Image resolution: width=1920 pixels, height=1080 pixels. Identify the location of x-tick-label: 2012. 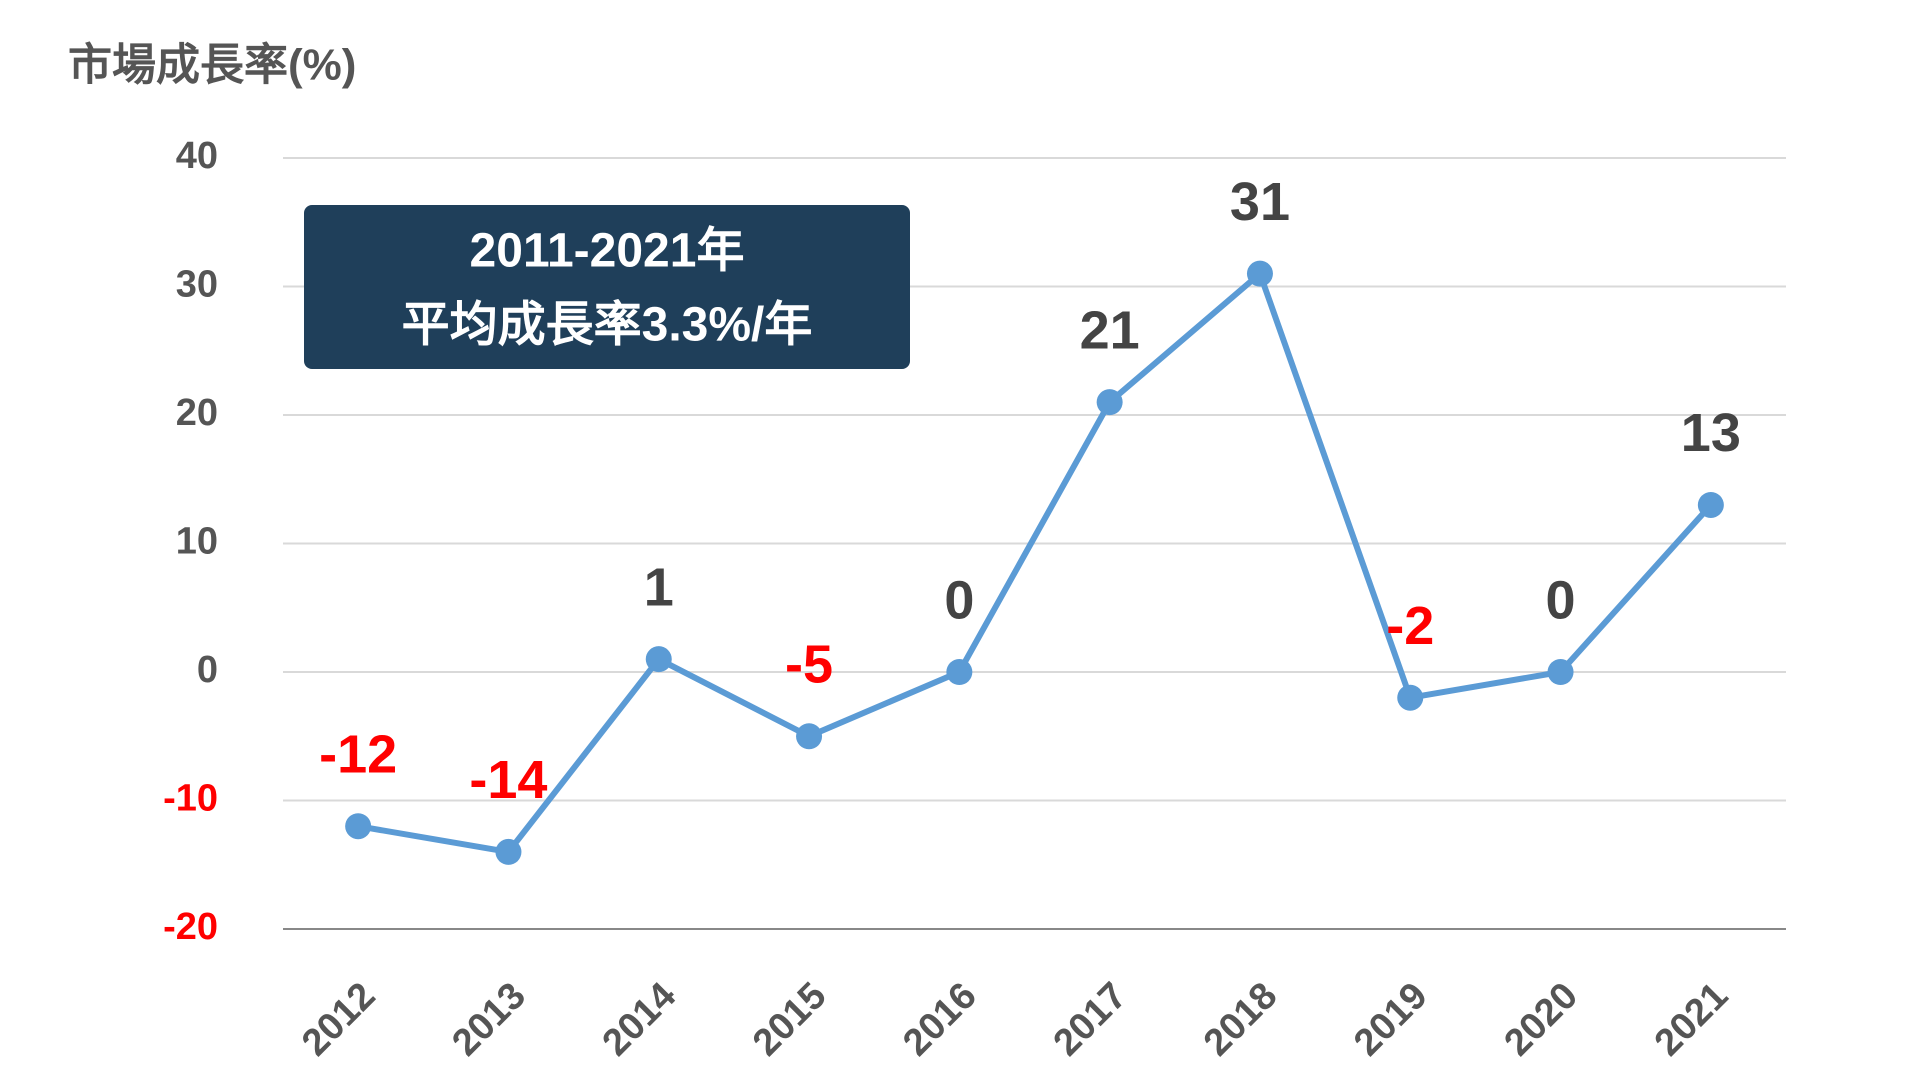
(338, 1019).